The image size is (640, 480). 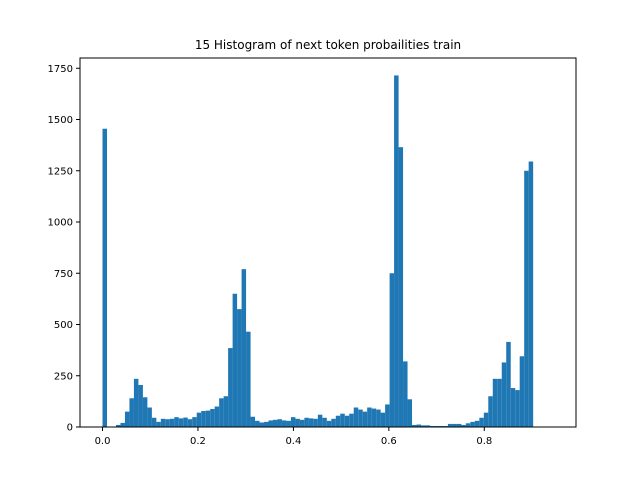 I want to click on y-tick-label: 250, so click(x=63, y=376).